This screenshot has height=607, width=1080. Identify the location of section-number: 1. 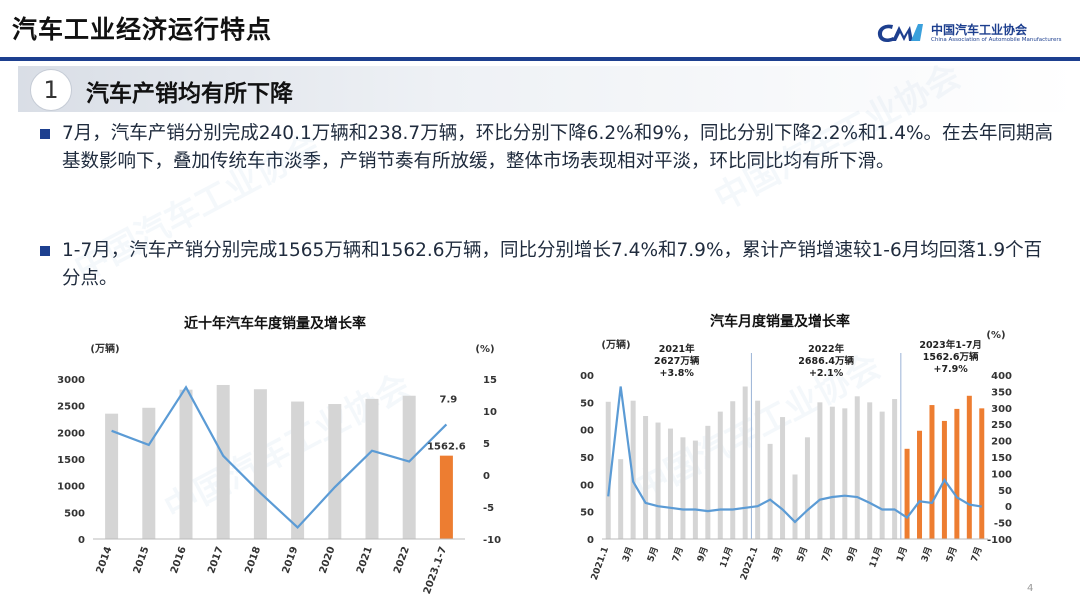
(51, 90).